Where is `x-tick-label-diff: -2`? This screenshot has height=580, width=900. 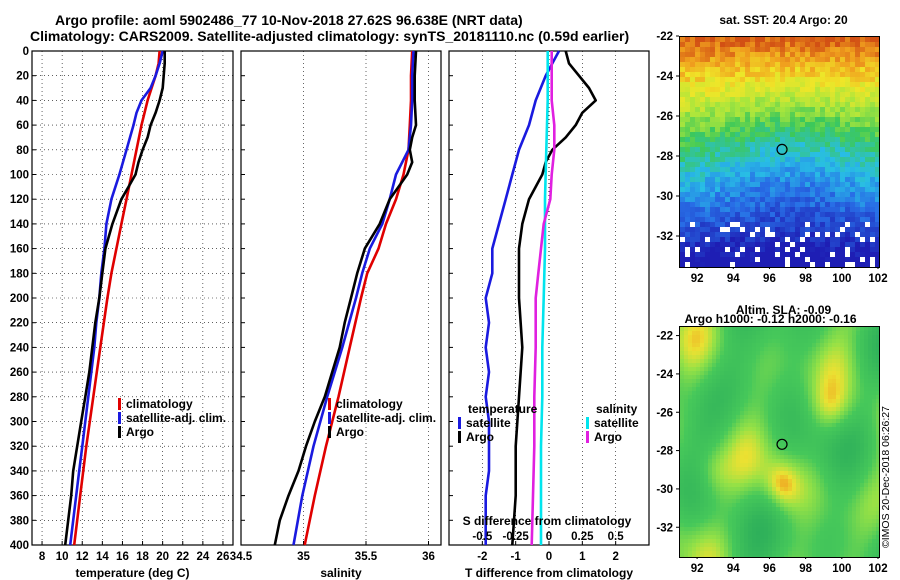 x-tick-label-diff: -2 is located at coordinates (482, 557).